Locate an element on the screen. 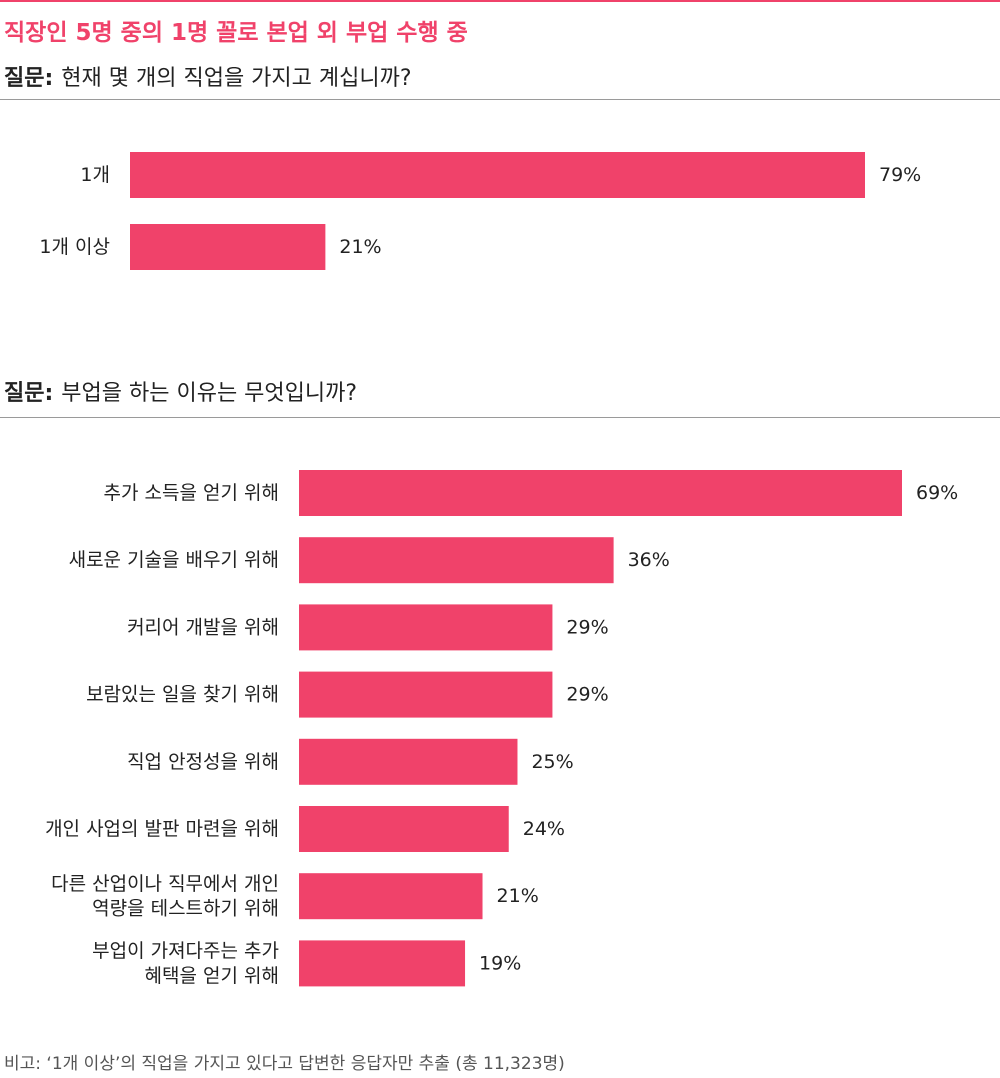  top-accent-rule is located at coordinates (500, 1).